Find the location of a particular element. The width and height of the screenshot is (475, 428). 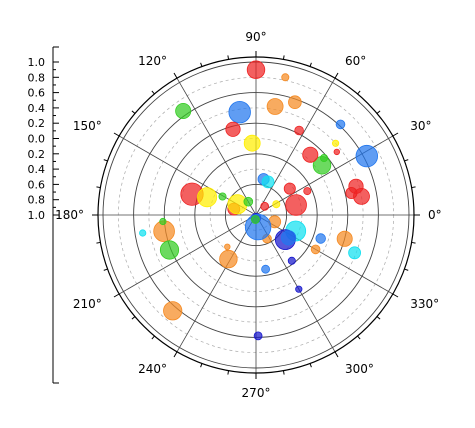

angle-label: 270° is located at coordinates (256, 393).